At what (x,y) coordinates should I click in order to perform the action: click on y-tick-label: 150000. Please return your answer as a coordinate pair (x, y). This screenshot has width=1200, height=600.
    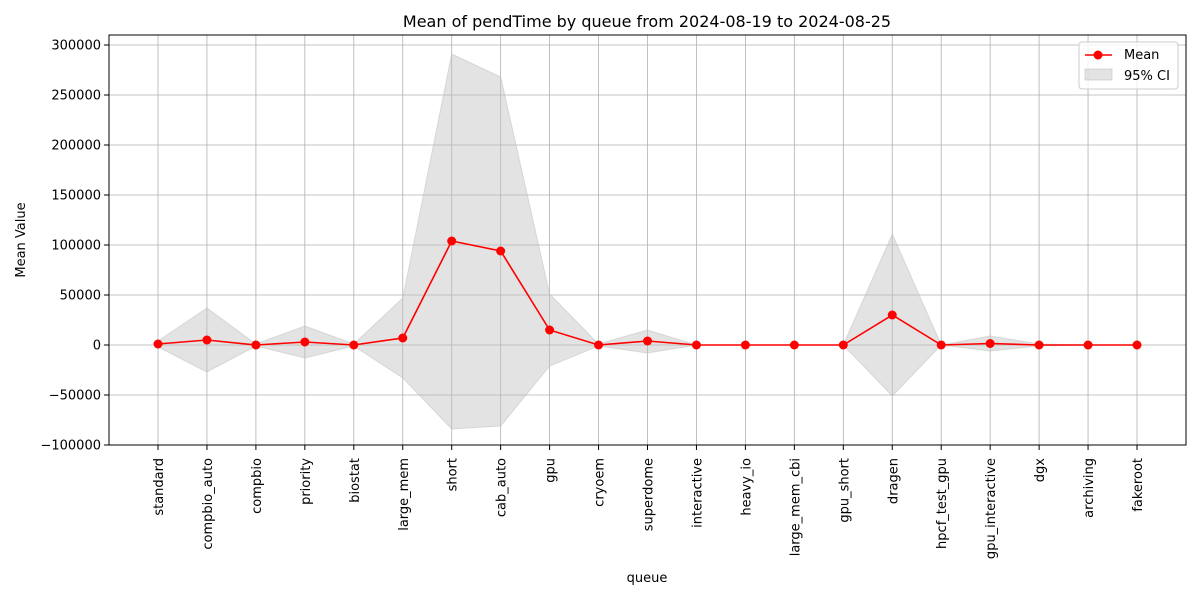
    Looking at the image, I should click on (76, 196).